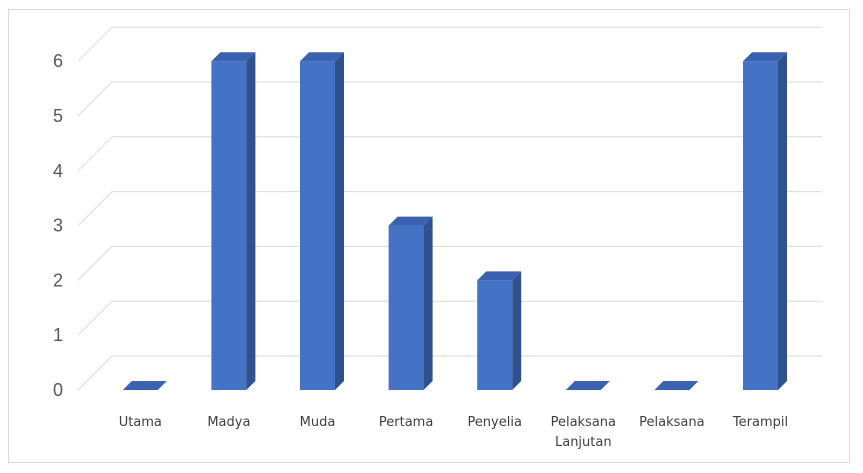 This screenshot has height=473, width=863. I want to click on y-tick-label: 6, so click(58, 61).